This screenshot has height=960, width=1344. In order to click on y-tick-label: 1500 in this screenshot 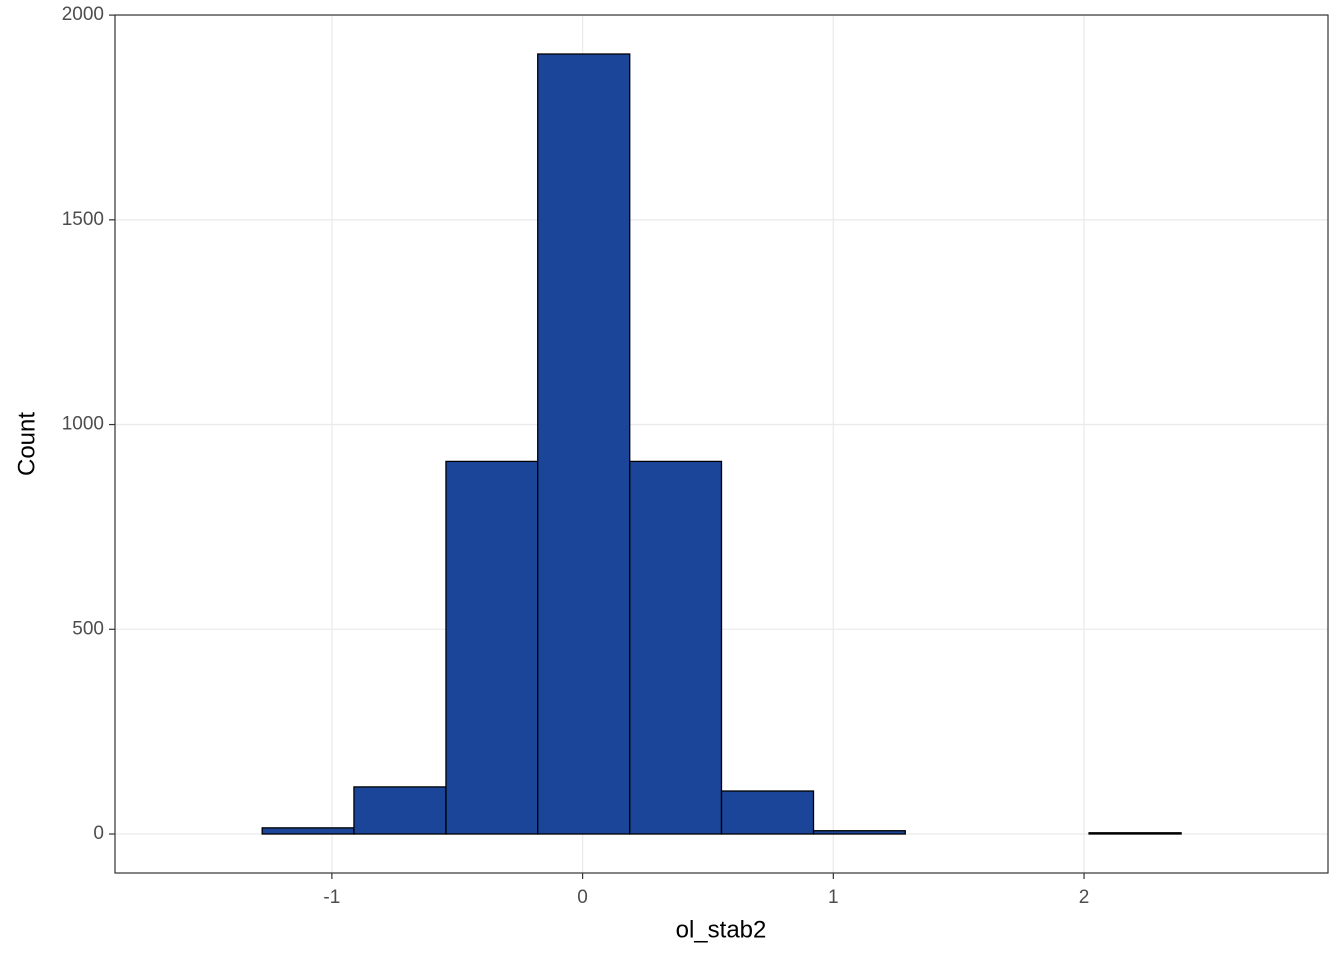, I will do `click(83, 219)`.